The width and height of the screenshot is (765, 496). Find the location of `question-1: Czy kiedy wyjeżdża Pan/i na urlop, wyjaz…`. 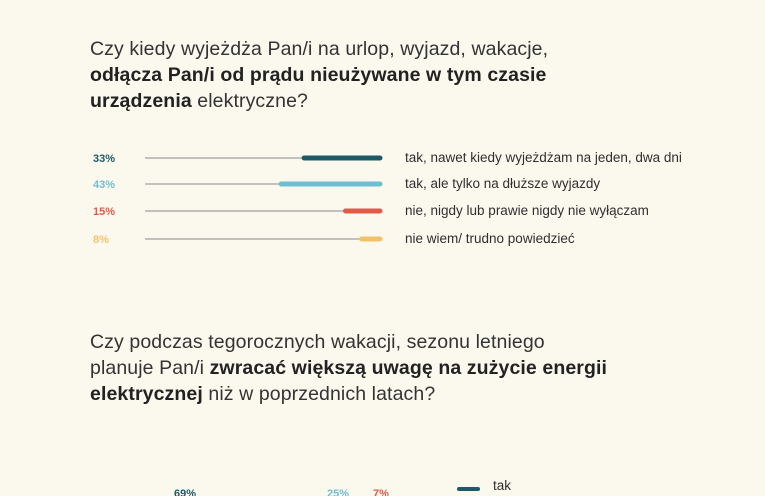

question-1: Czy kiedy wyjeżdża Pan/i na urlop, wyjaz… is located at coordinates (350, 75).